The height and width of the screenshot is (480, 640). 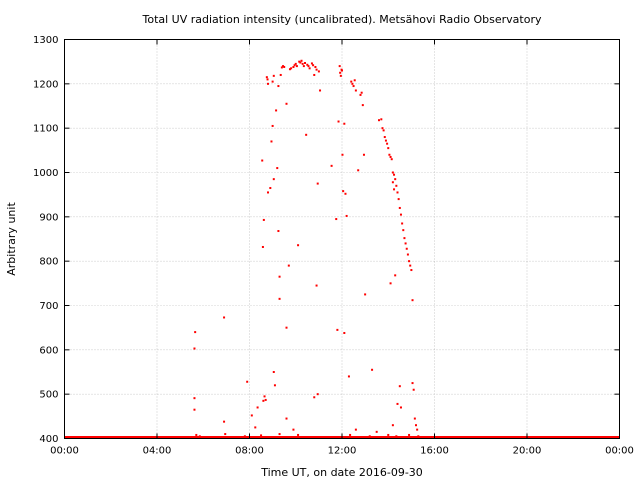 What do you see at coordinates (619, 451) in the screenshot?
I see `x-tick-label-6: 00:00` at bounding box center [619, 451].